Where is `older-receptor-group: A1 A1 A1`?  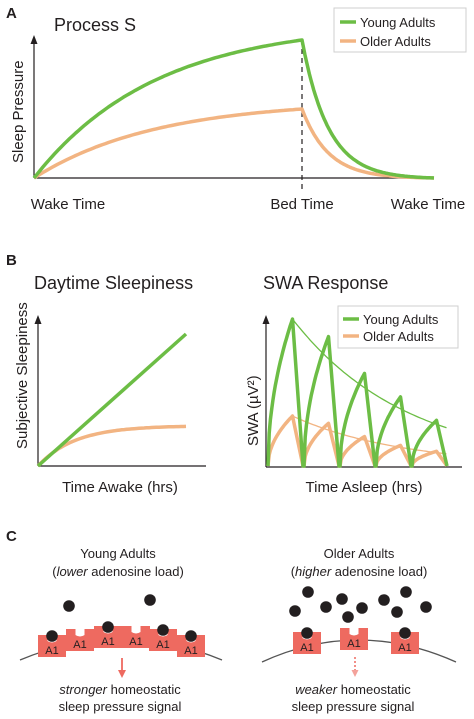
older-receptor-group: A1 A1 A1 is located at coordinates (356, 640).